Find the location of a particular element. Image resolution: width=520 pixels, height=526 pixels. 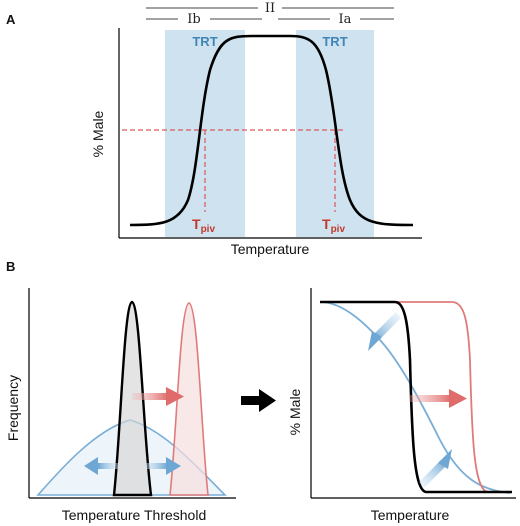

bracket-ib-label: Ib is located at coordinates (193, 19).